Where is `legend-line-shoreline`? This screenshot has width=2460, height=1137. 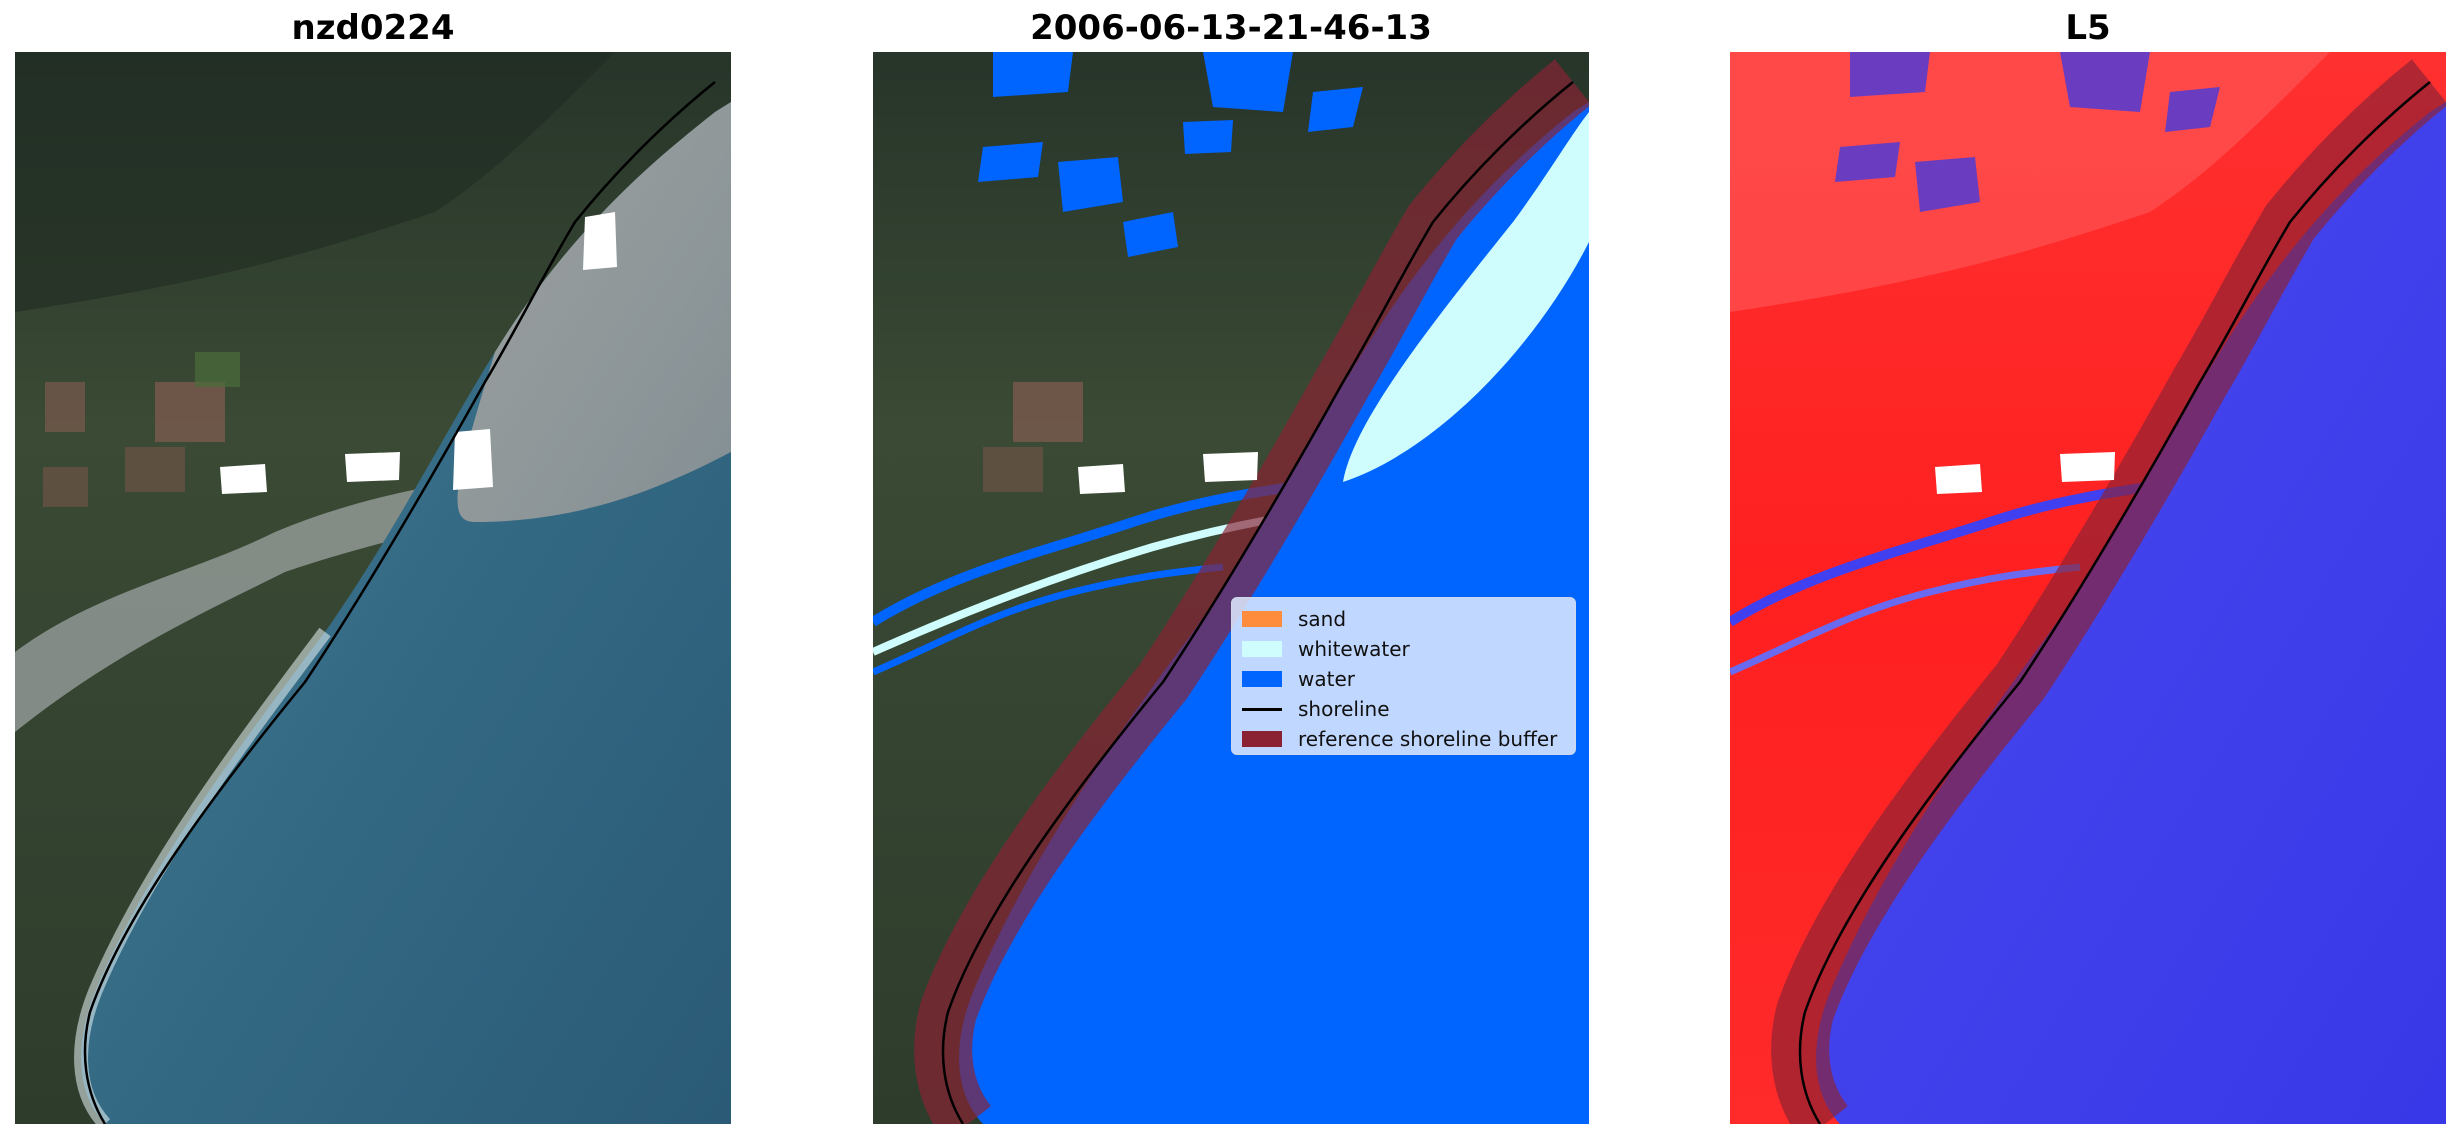
legend-line-shoreline is located at coordinates (1262, 709).